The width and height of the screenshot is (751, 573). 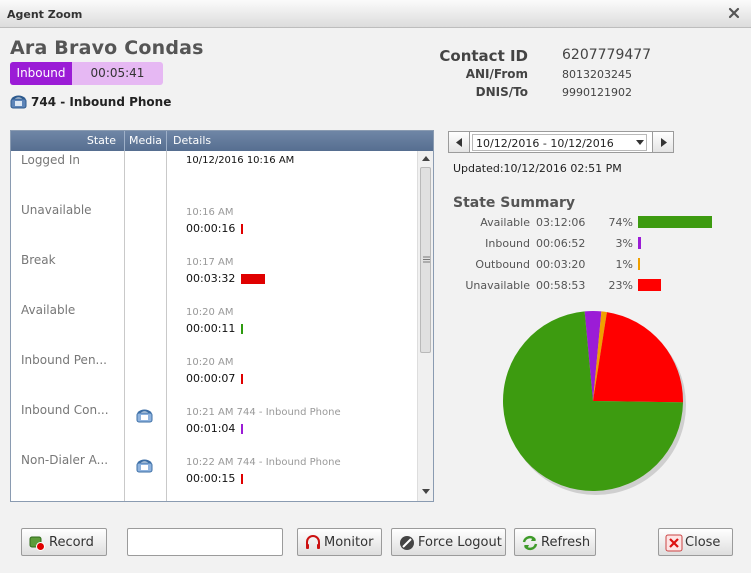 I want to click on dnis-value: 9990121902, so click(x=597, y=92).